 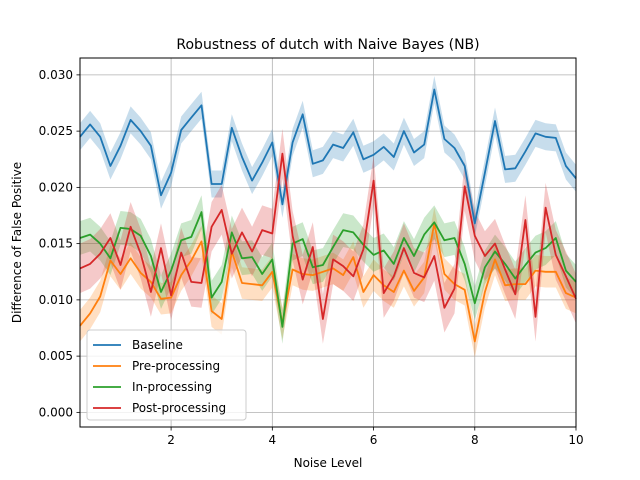 I want to click on x-tick-label: 2, so click(x=171, y=440).